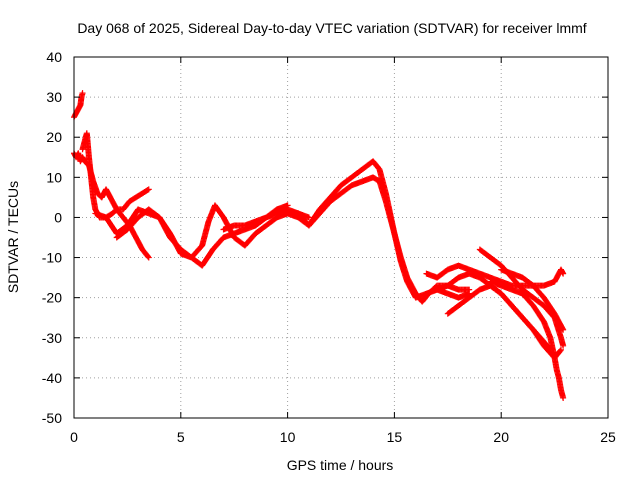  Describe the element at coordinates (52, 338) in the screenshot. I see `y-tick-label: -30` at that location.